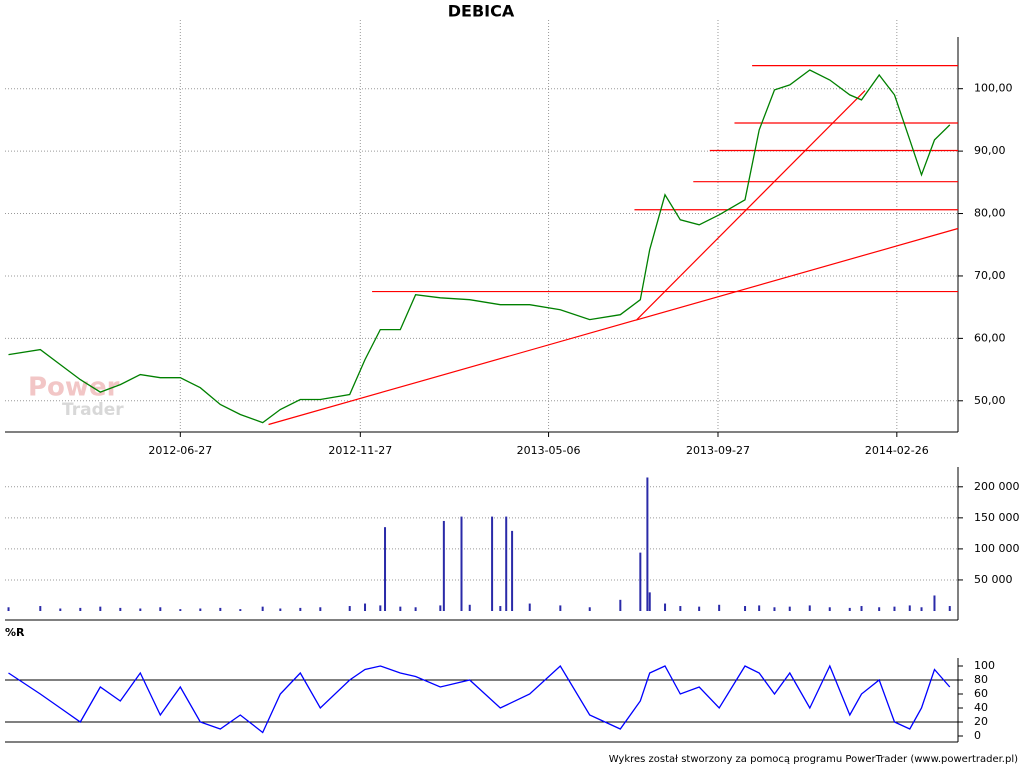  I want to click on y-tick-label: 200 000, so click(997, 486).